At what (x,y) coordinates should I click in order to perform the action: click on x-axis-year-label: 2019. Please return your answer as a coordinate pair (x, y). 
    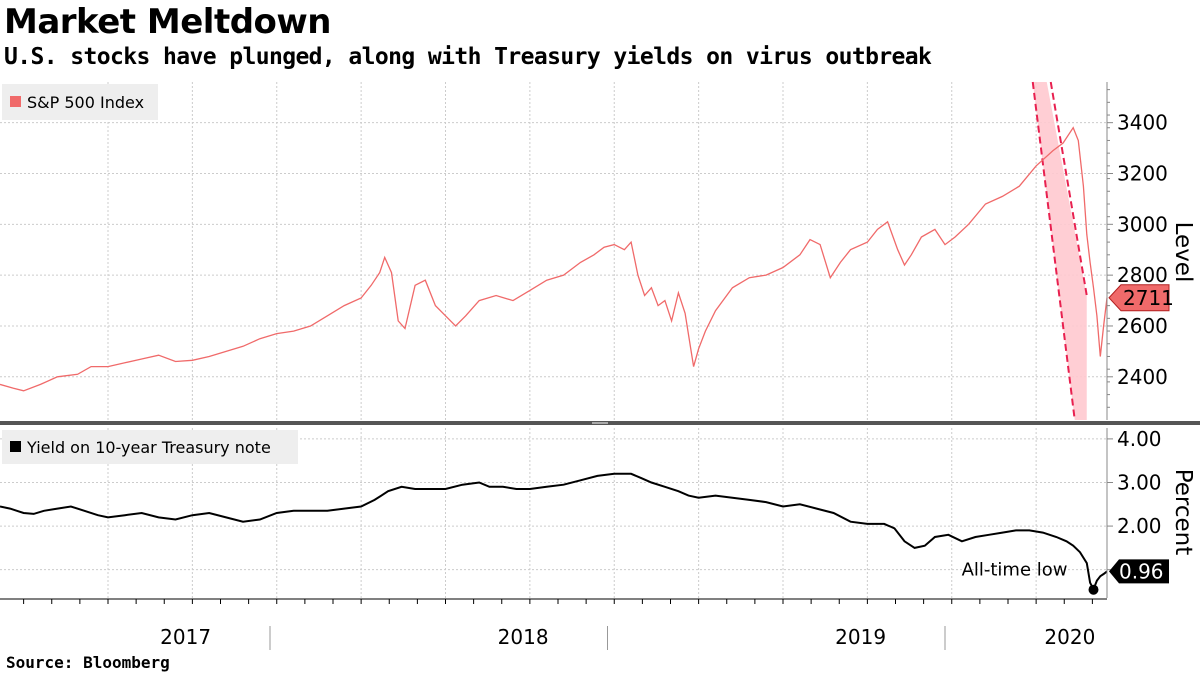
    Looking at the image, I should click on (860, 637).